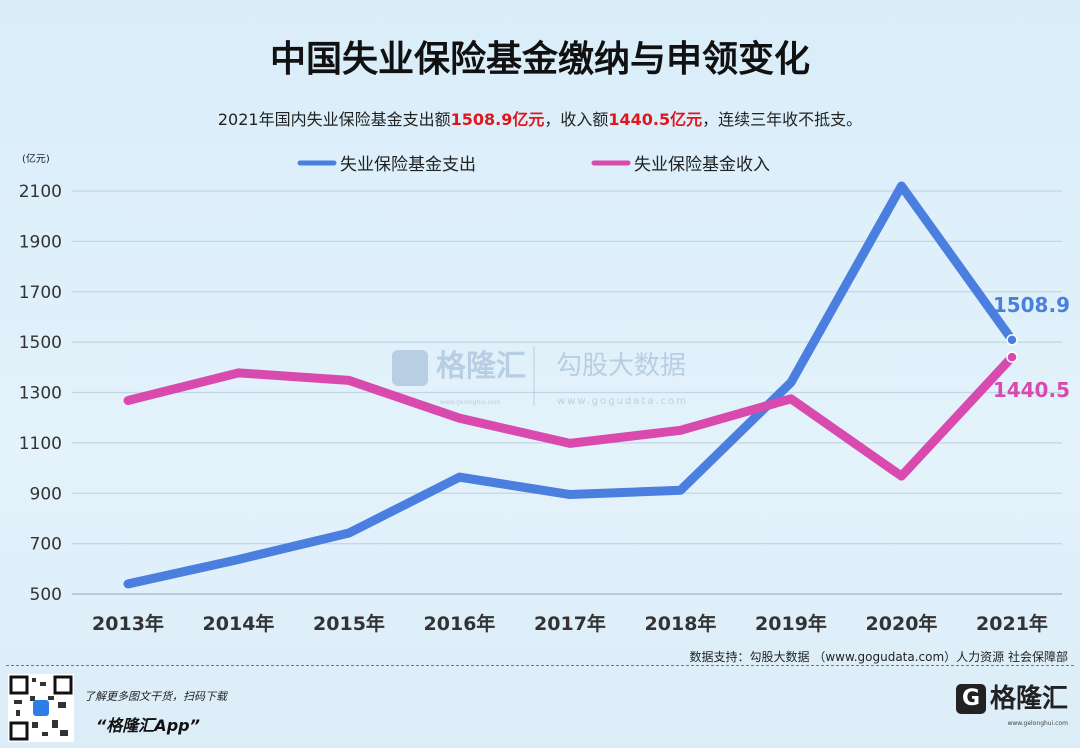 Image resolution: width=1080 pixels, height=748 pixels. What do you see at coordinates (334, 119) in the screenshot?
I see `subtitle-text: 2021年国内失业保险基金支出额` at bounding box center [334, 119].